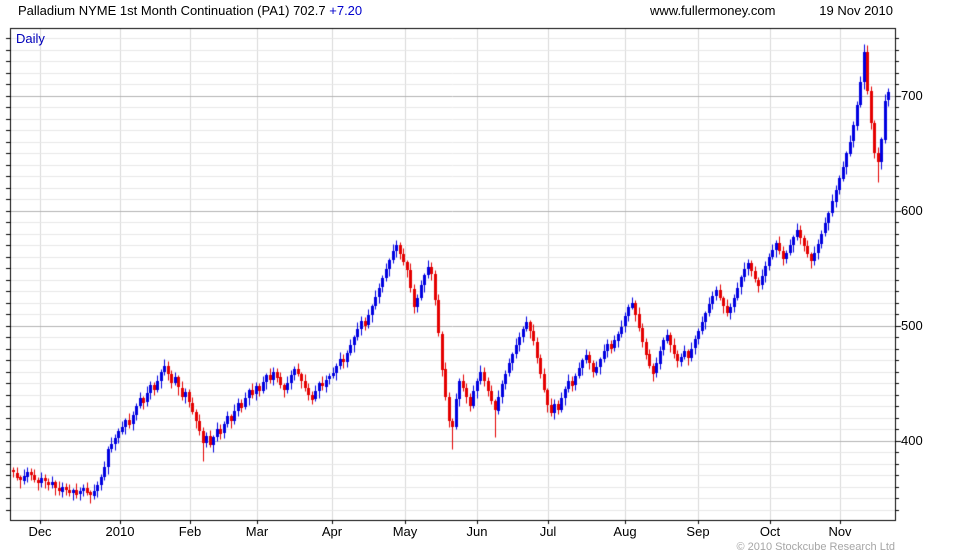 Image resolution: width=980 pixels, height=560 pixels. I want to click on y-axis-label: 500, so click(912, 325).